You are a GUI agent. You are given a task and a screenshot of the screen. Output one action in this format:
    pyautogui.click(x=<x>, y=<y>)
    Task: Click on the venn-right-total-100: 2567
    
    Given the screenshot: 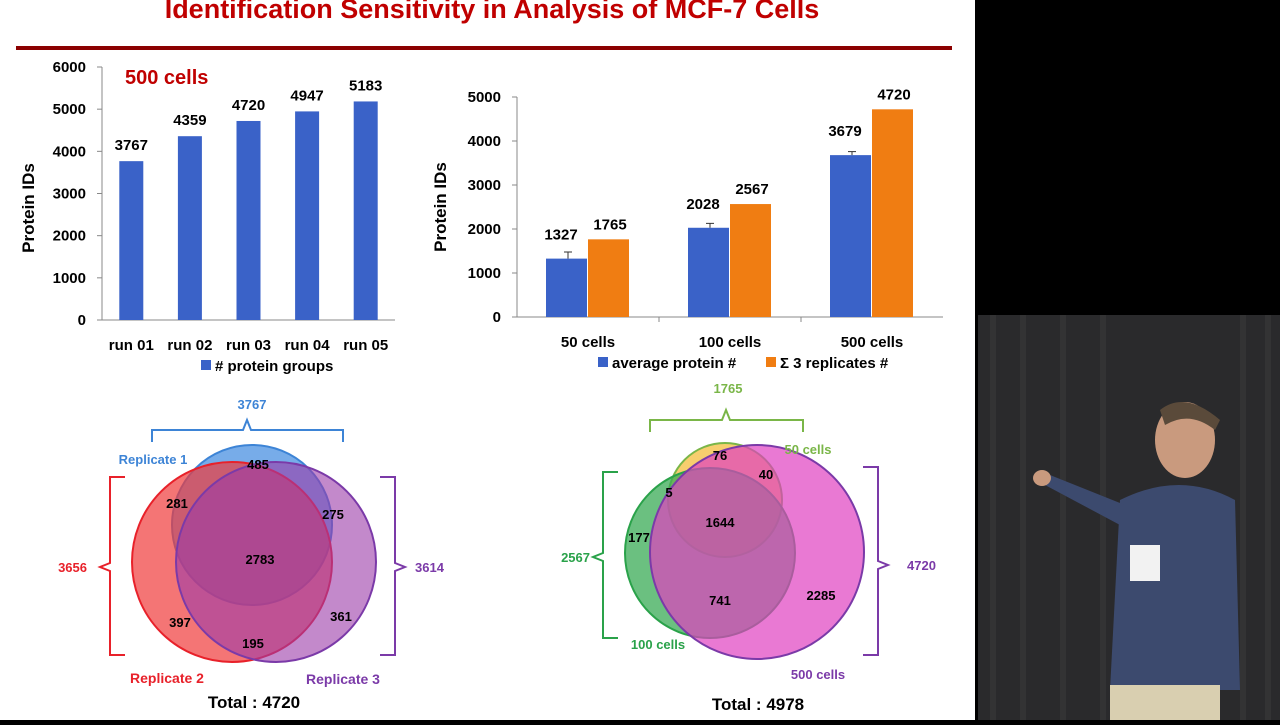 What is the action you would take?
    pyautogui.click(x=575, y=557)
    